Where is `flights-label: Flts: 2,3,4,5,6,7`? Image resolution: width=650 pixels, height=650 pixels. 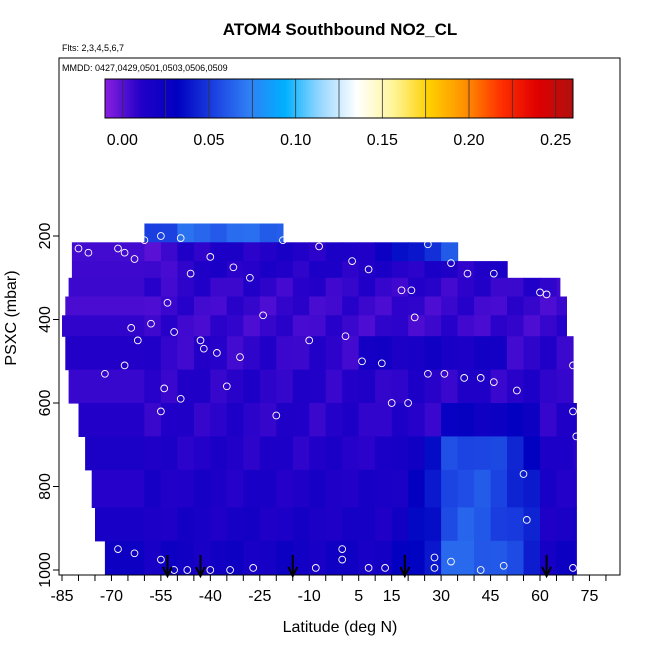
flights-label: Flts: 2,3,4,5,6,7 is located at coordinates (93, 48).